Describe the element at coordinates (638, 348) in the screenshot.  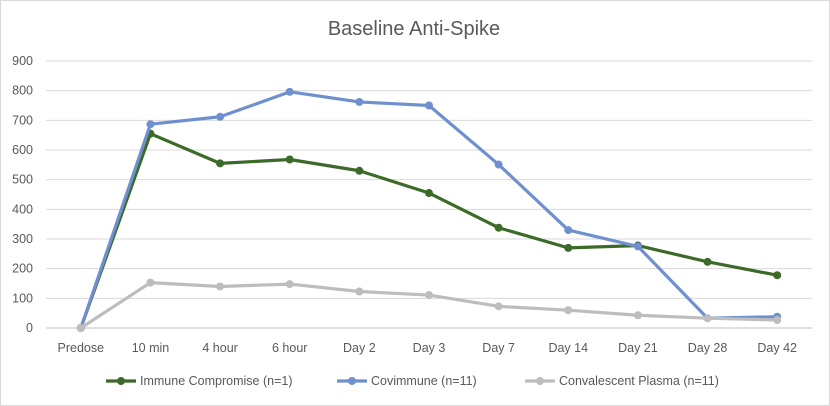
I see `x-tick-label: Day 21` at that location.